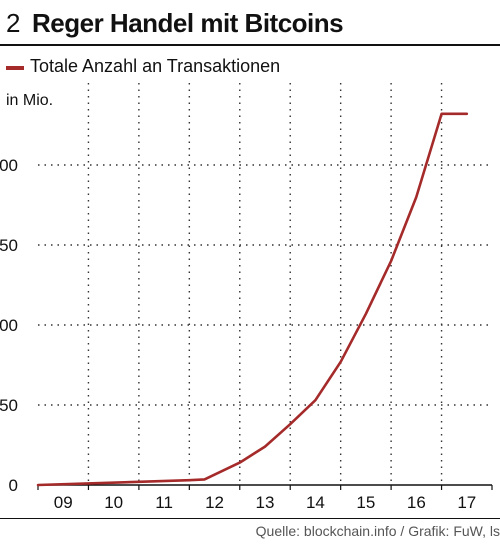  I want to click on legend-swatch, so click(15, 68).